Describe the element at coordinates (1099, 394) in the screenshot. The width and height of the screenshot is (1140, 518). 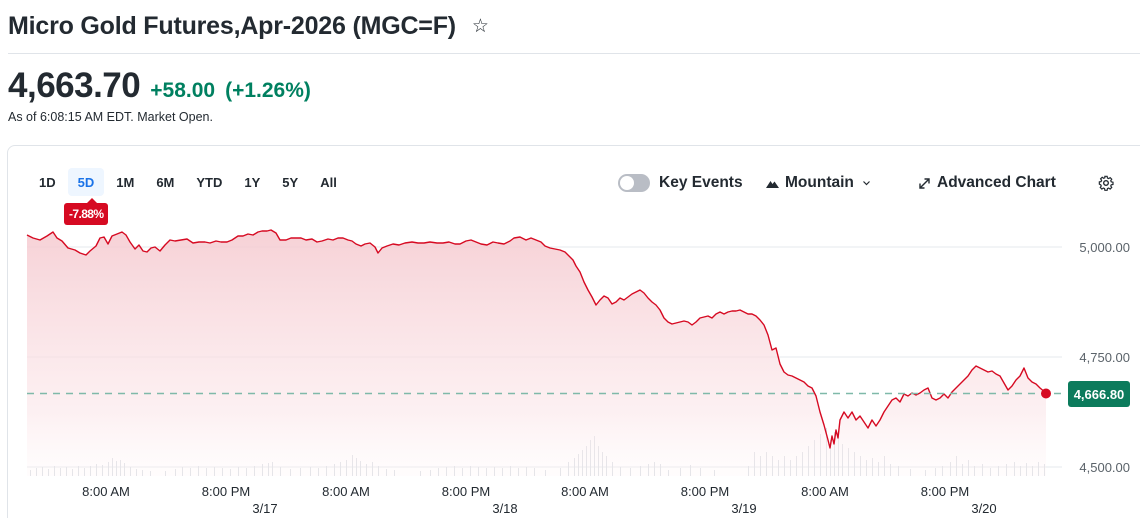
I see `current-price-tag: 4,666.80` at that location.